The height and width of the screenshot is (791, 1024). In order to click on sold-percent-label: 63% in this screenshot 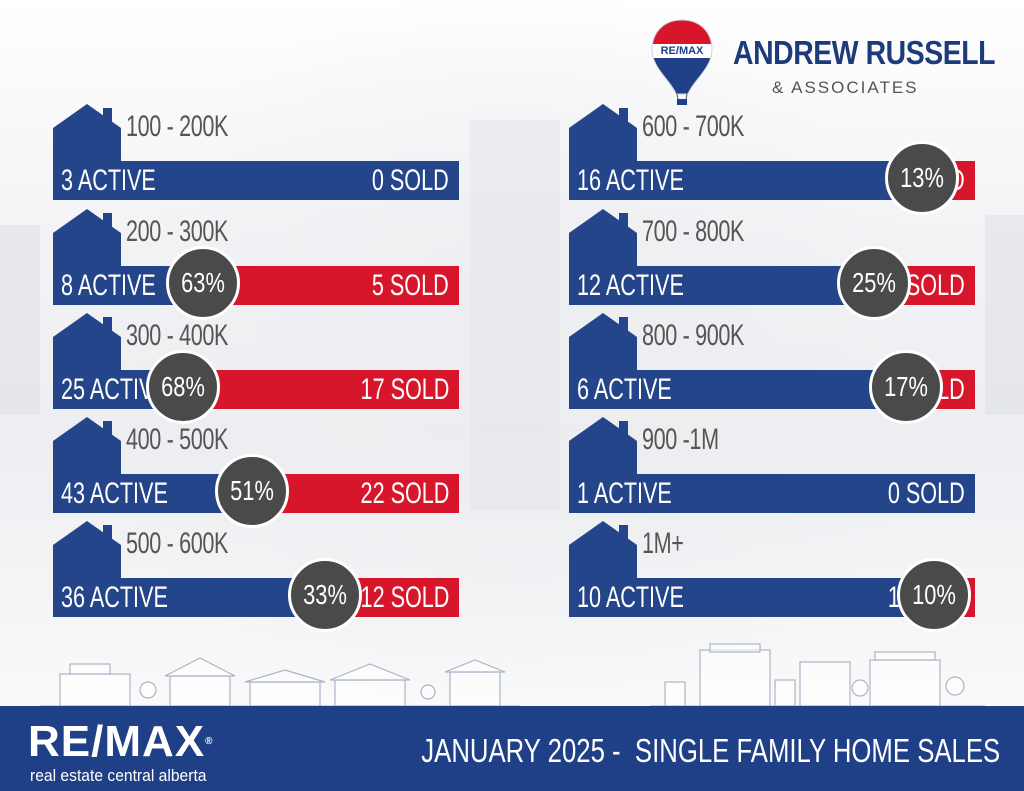, I will do `click(203, 282)`.